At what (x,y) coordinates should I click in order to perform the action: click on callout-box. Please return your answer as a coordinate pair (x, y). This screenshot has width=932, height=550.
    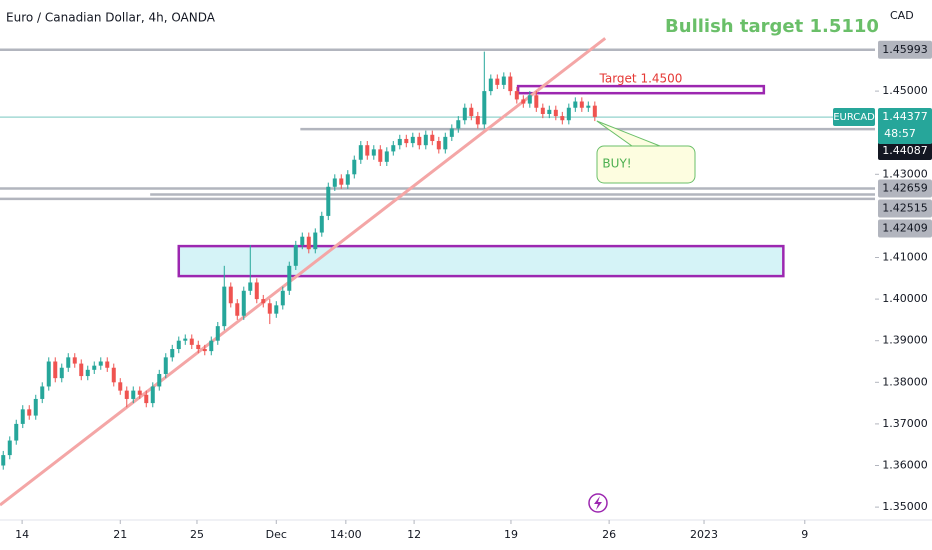
    Looking at the image, I should click on (646, 164).